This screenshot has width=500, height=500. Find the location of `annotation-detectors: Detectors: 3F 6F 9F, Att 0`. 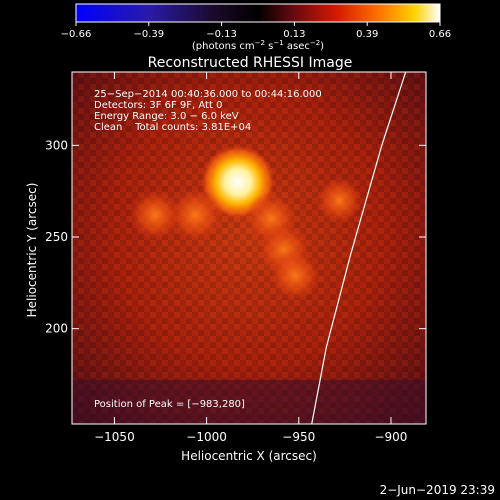

annotation-detectors: Detectors: 3F 6F 9F, Att 0 is located at coordinates (158, 105).